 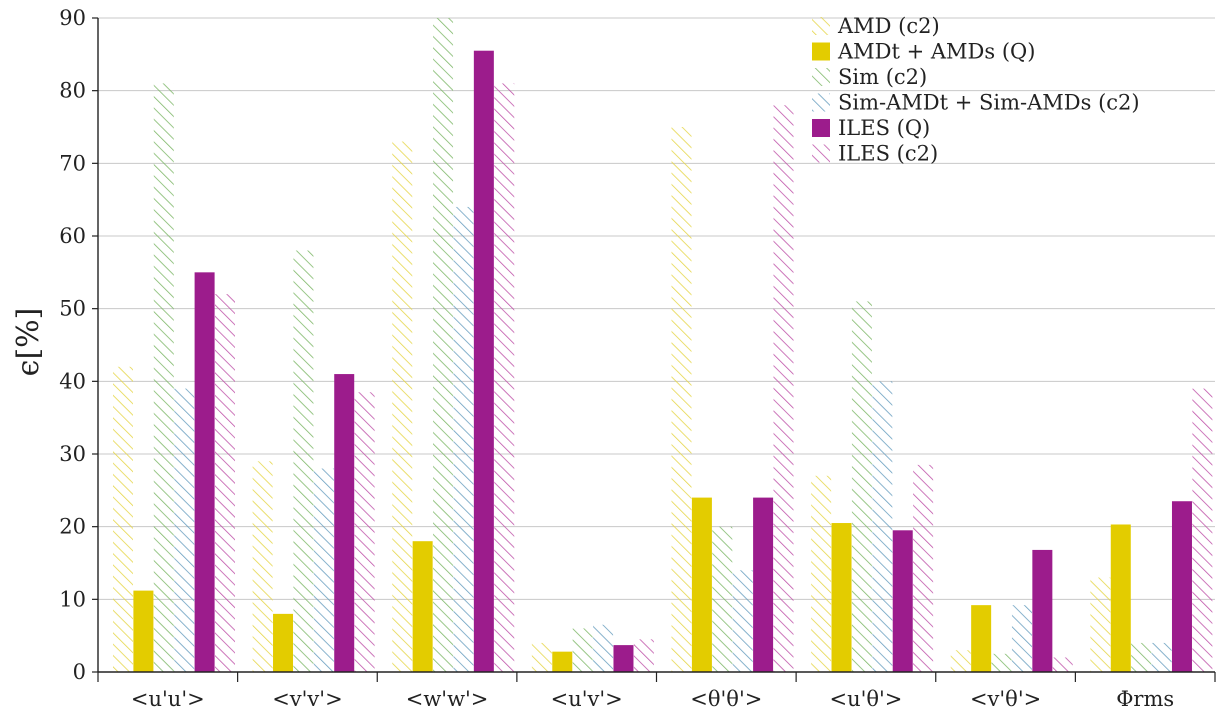 I want to click on x-tick-label: <v'v'>, so click(x=307, y=699).